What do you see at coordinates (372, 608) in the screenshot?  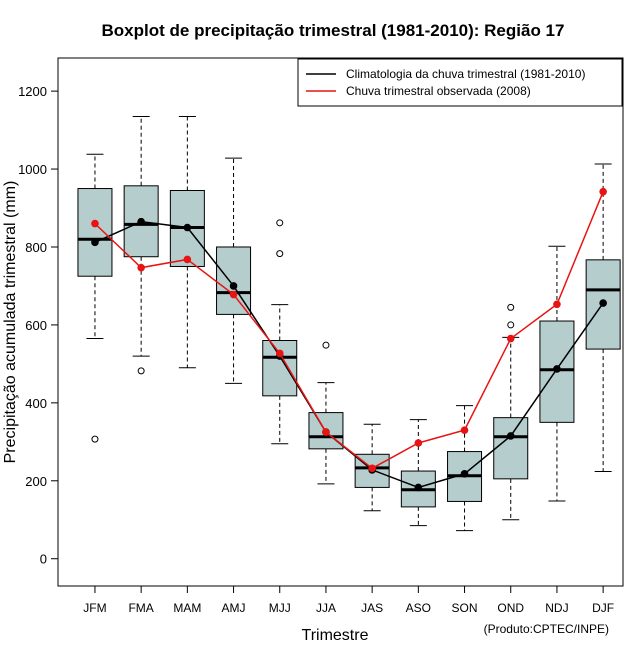 I see `x-tick-label: JAS` at bounding box center [372, 608].